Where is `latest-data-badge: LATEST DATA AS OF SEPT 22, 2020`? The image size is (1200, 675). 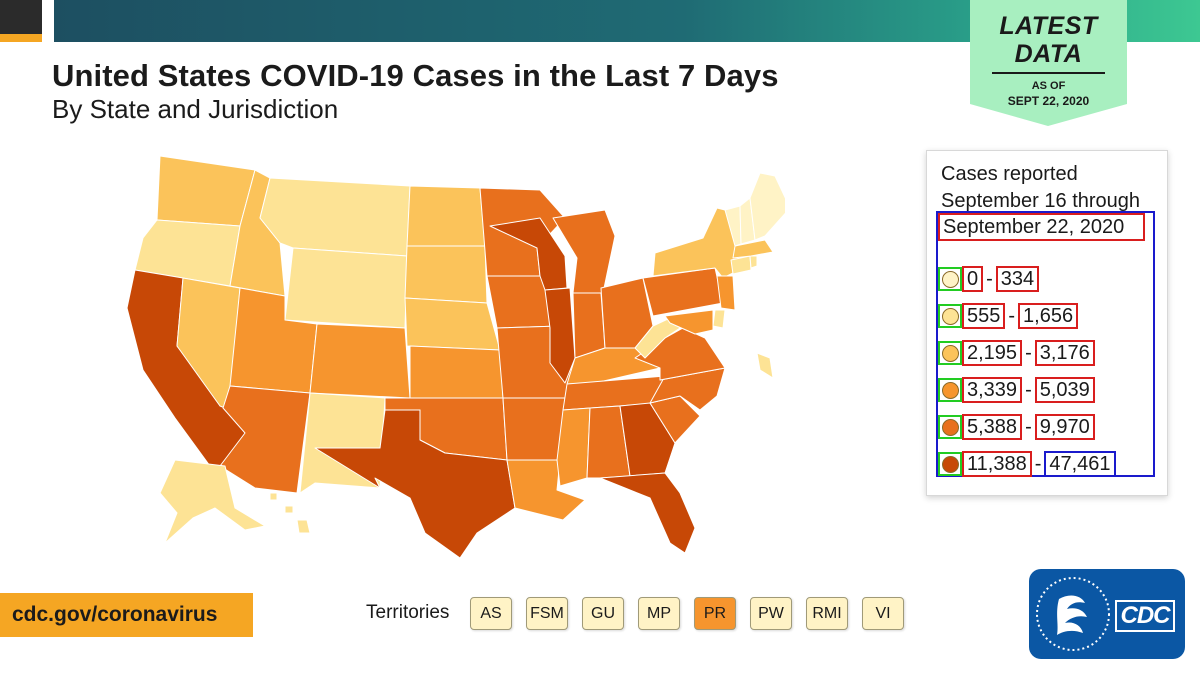 latest-data-badge: LATEST DATA AS OF SEPT 22, 2020 is located at coordinates (1048, 63).